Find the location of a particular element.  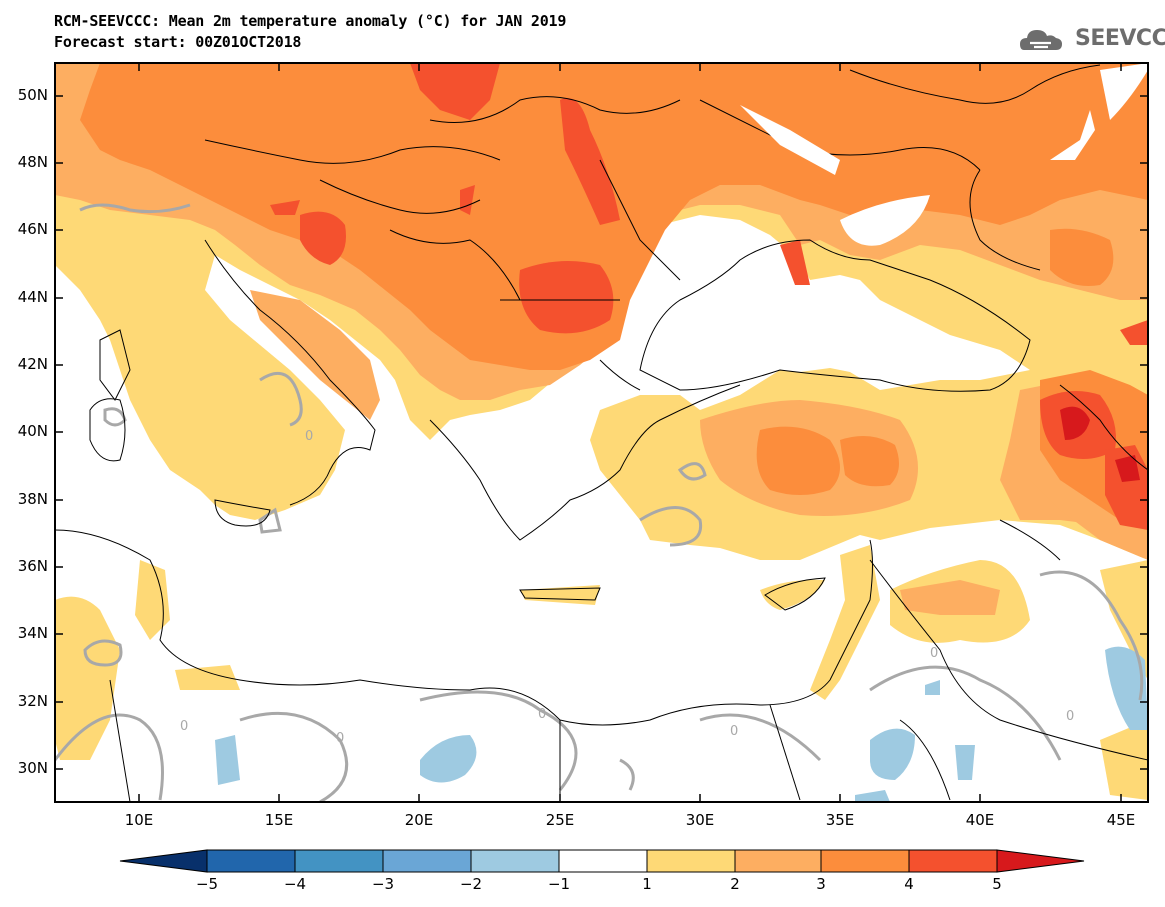

lon-label: 30E is located at coordinates (700, 820).